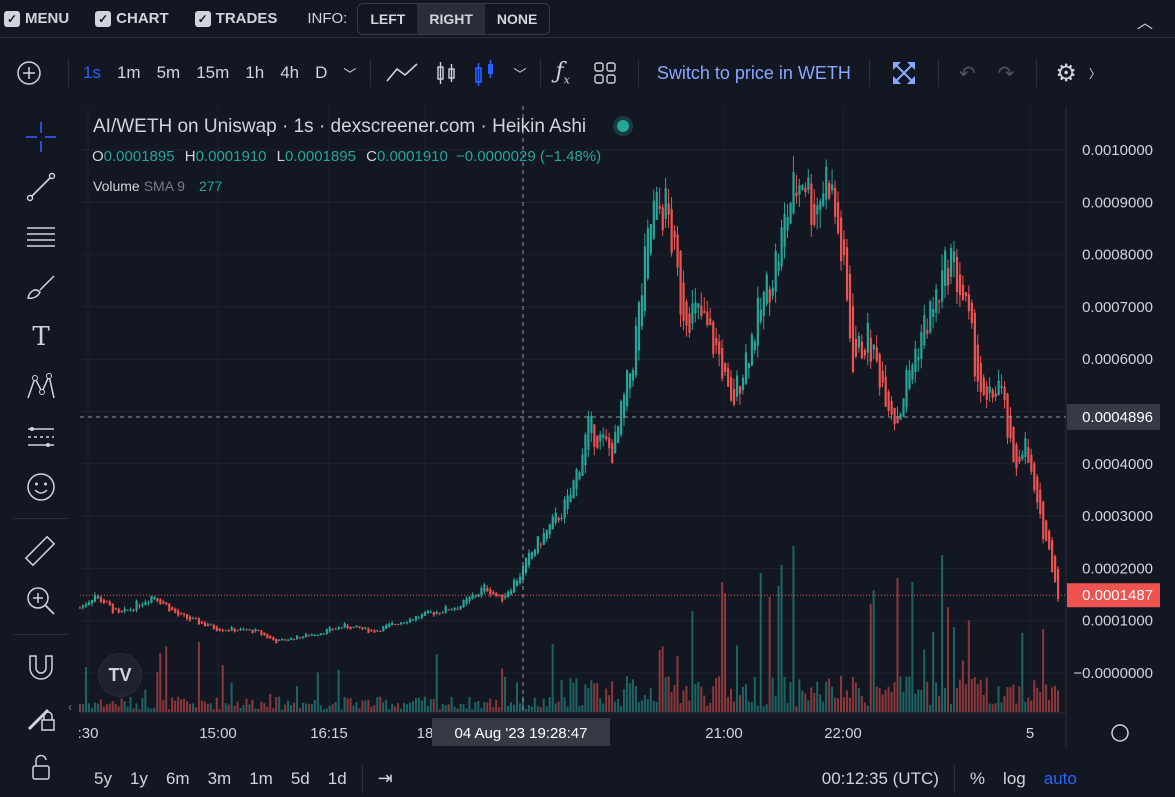  What do you see at coordinates (290, 72) in the screenshot?
I see `interval-4h: 4h` at bounding box center [290, 72].